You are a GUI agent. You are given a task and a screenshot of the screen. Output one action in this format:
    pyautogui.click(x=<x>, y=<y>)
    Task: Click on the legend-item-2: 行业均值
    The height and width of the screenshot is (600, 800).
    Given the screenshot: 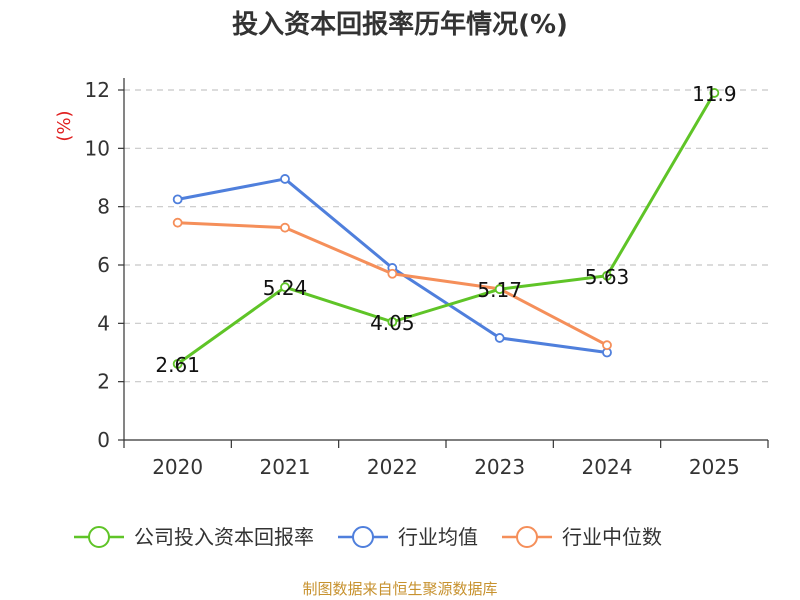 What is the action you would take?
    pyautogui.click(x=408, y=537)
    